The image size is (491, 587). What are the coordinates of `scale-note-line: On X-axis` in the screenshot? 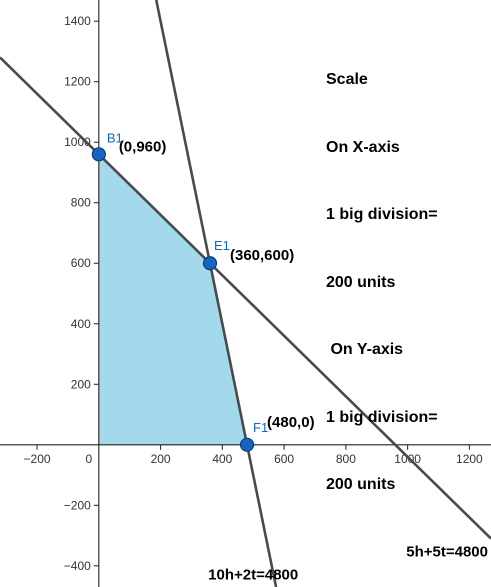 It's located at (363, 147).